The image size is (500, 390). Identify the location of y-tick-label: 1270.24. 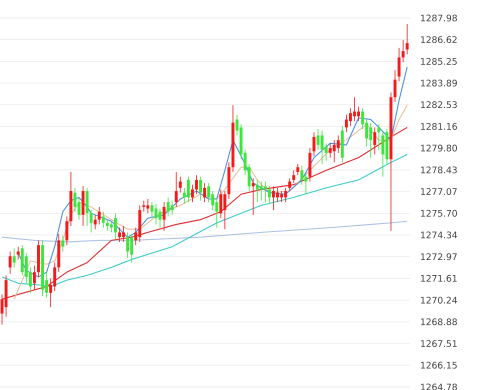
(439, 300).